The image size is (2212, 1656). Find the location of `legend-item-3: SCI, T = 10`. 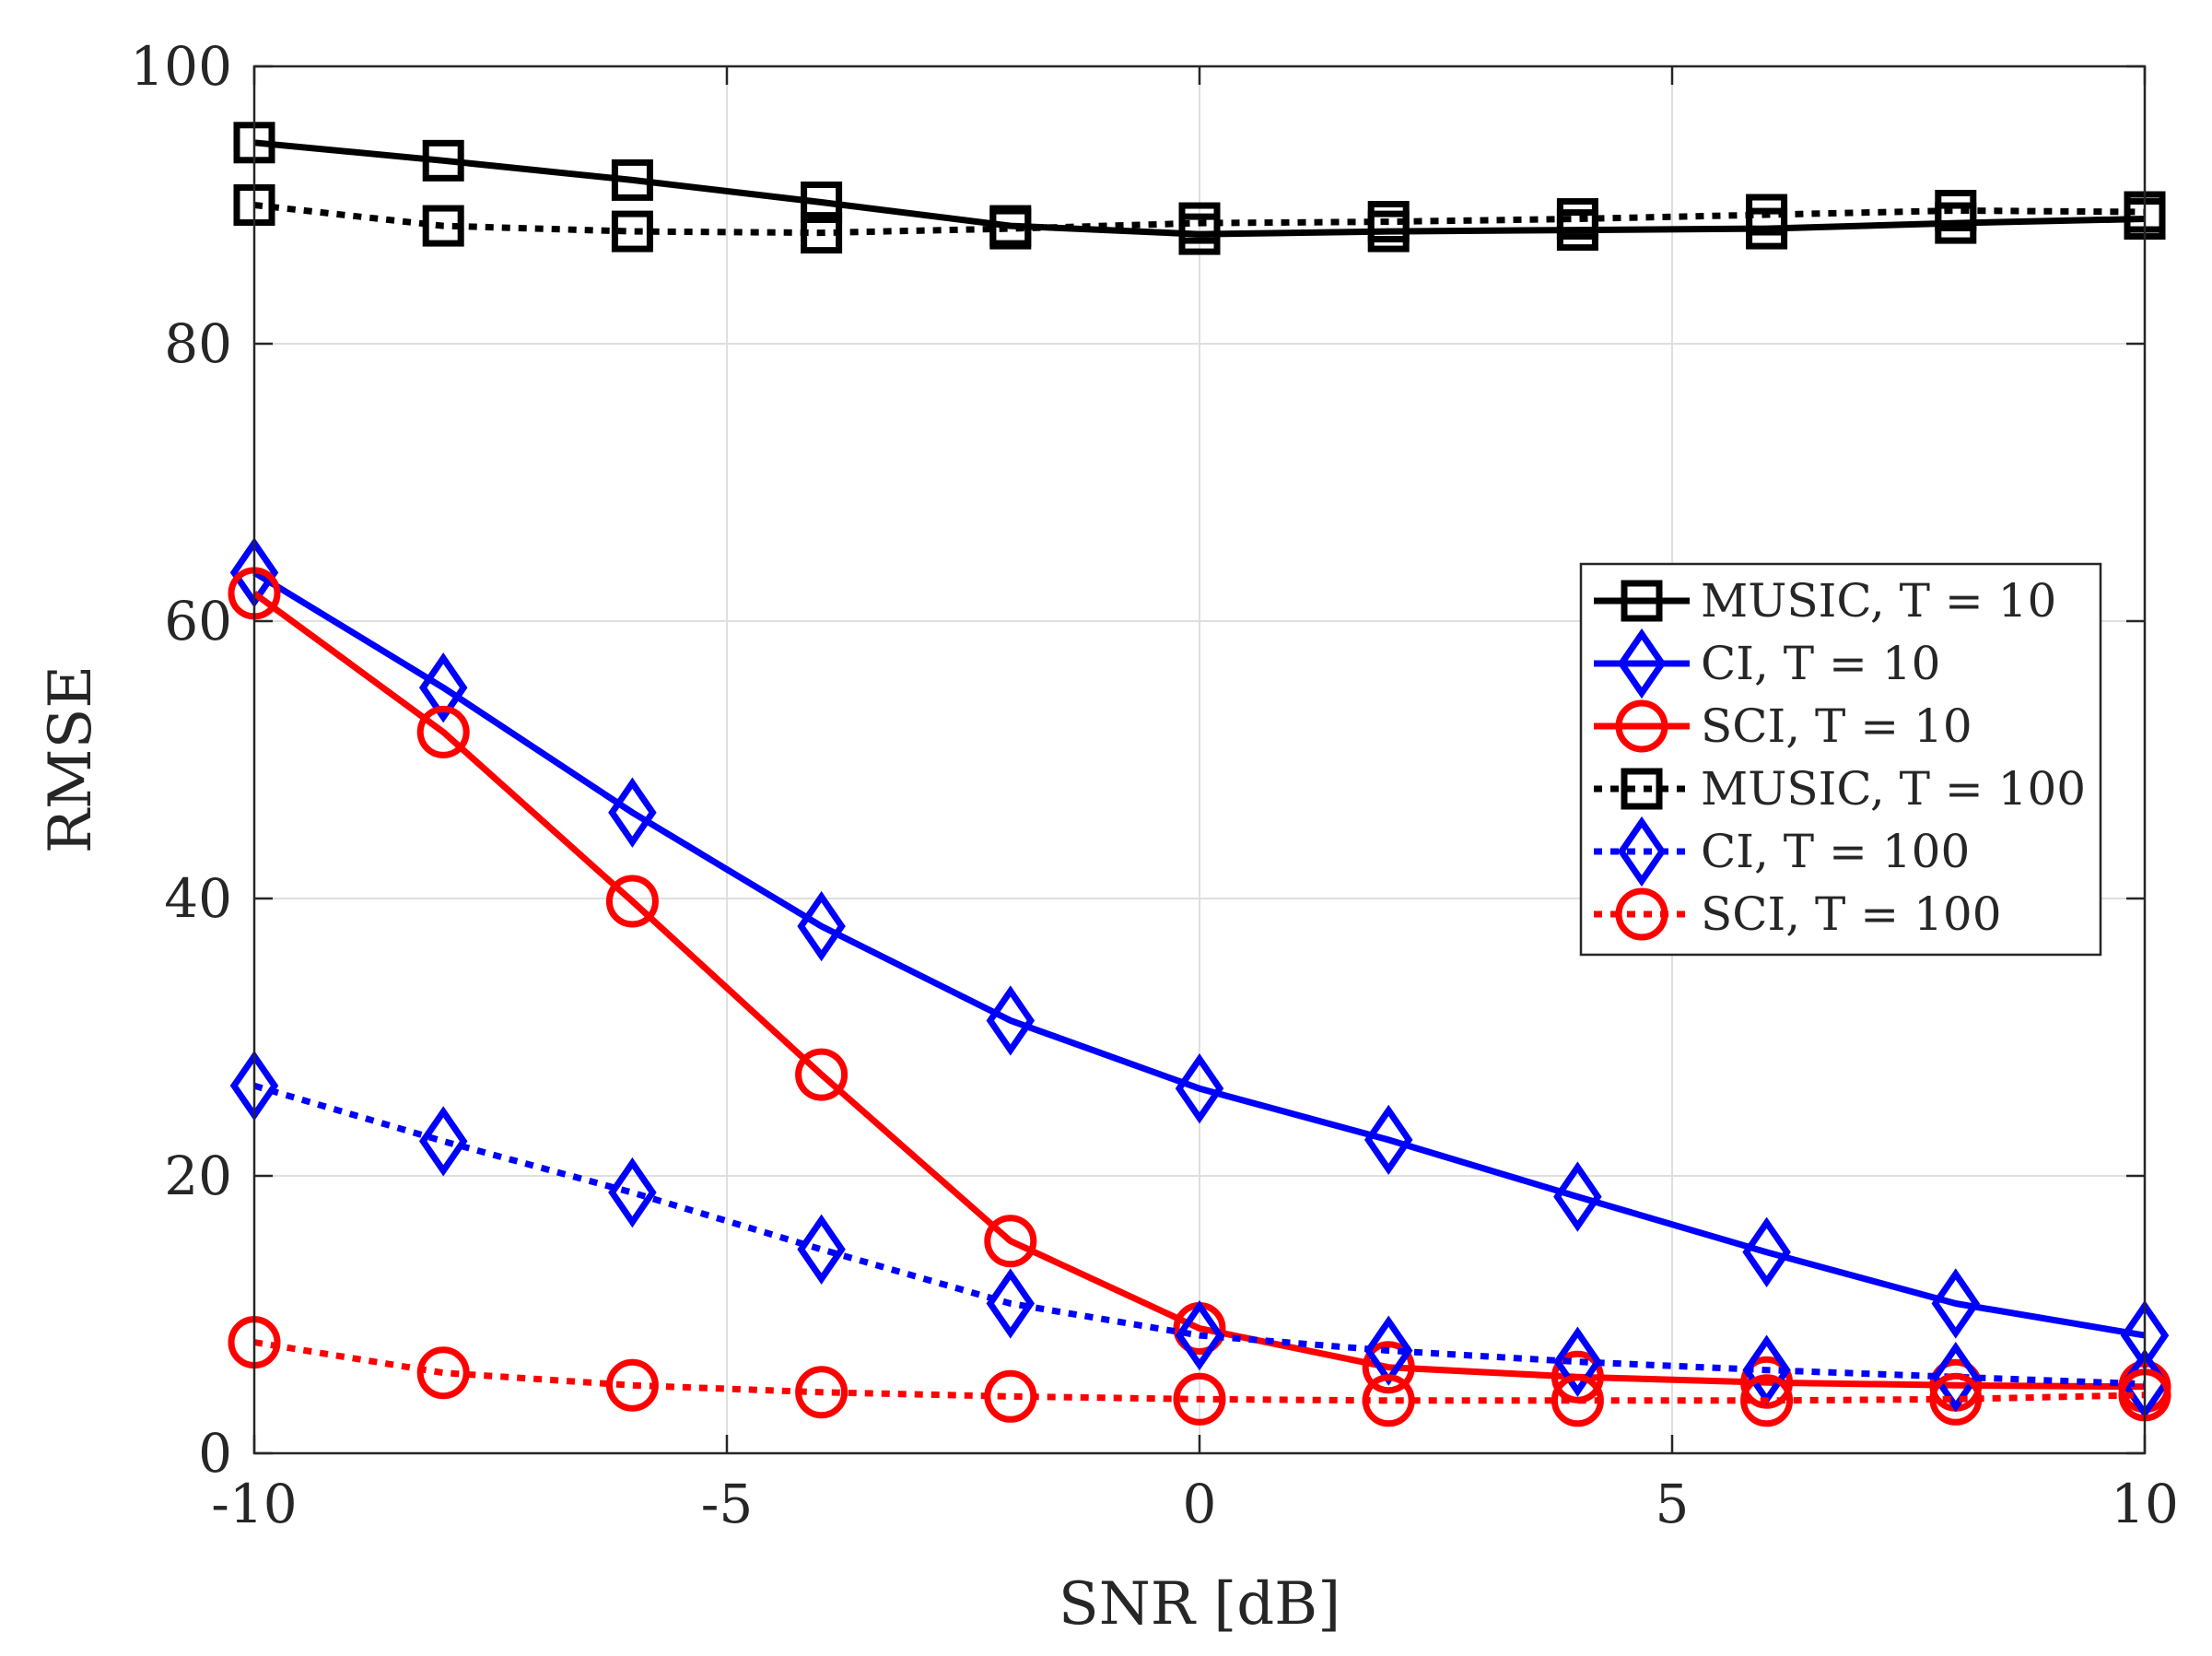

legend-item-3: SCI, T = 10 is located at coordinates (1783, 726).